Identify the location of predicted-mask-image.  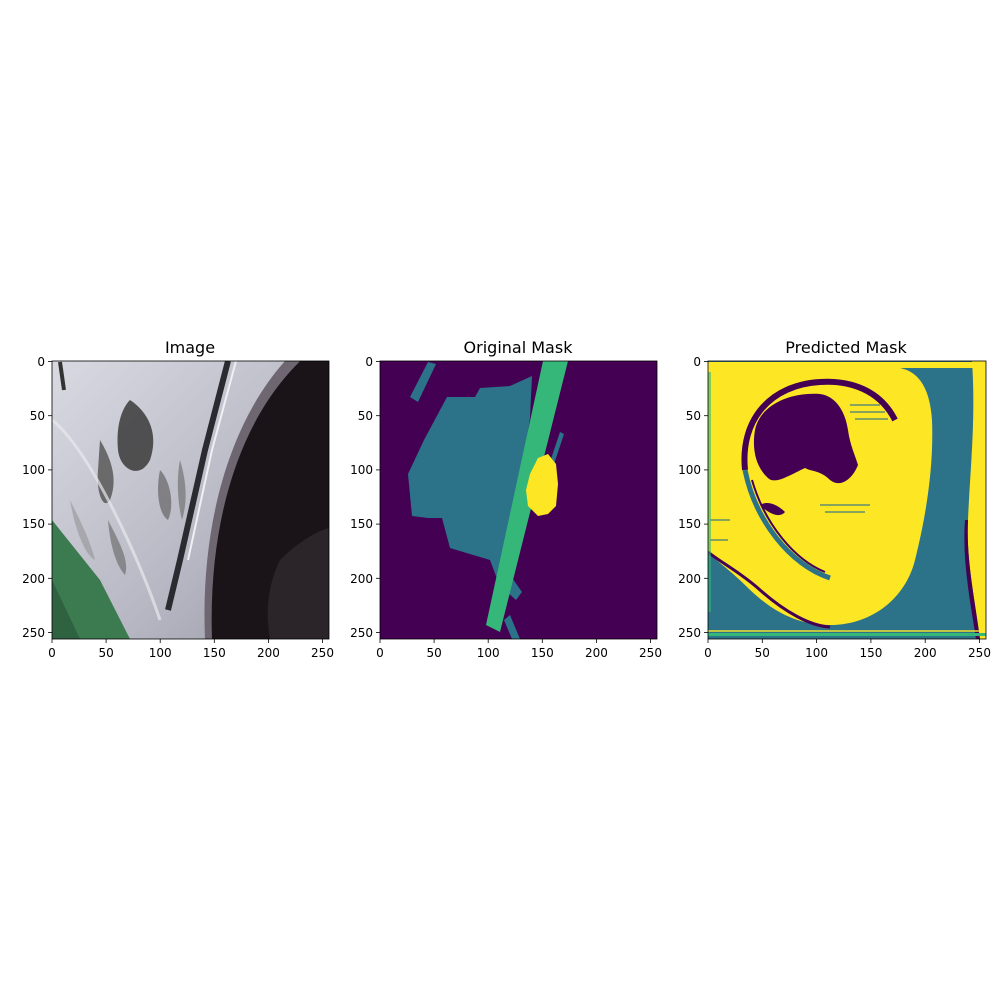
(847, 500).